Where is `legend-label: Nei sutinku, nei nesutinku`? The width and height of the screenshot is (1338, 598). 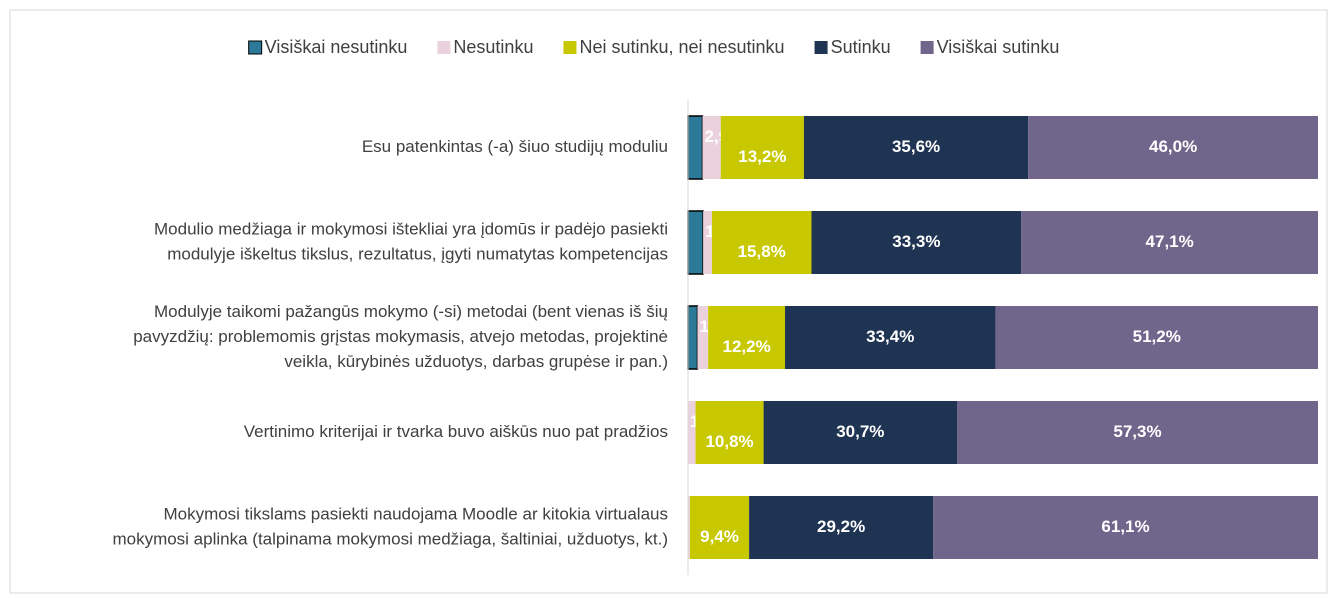
legend-label: Nei sutinku, nei nesutinku is located at coordinates (681, 47).